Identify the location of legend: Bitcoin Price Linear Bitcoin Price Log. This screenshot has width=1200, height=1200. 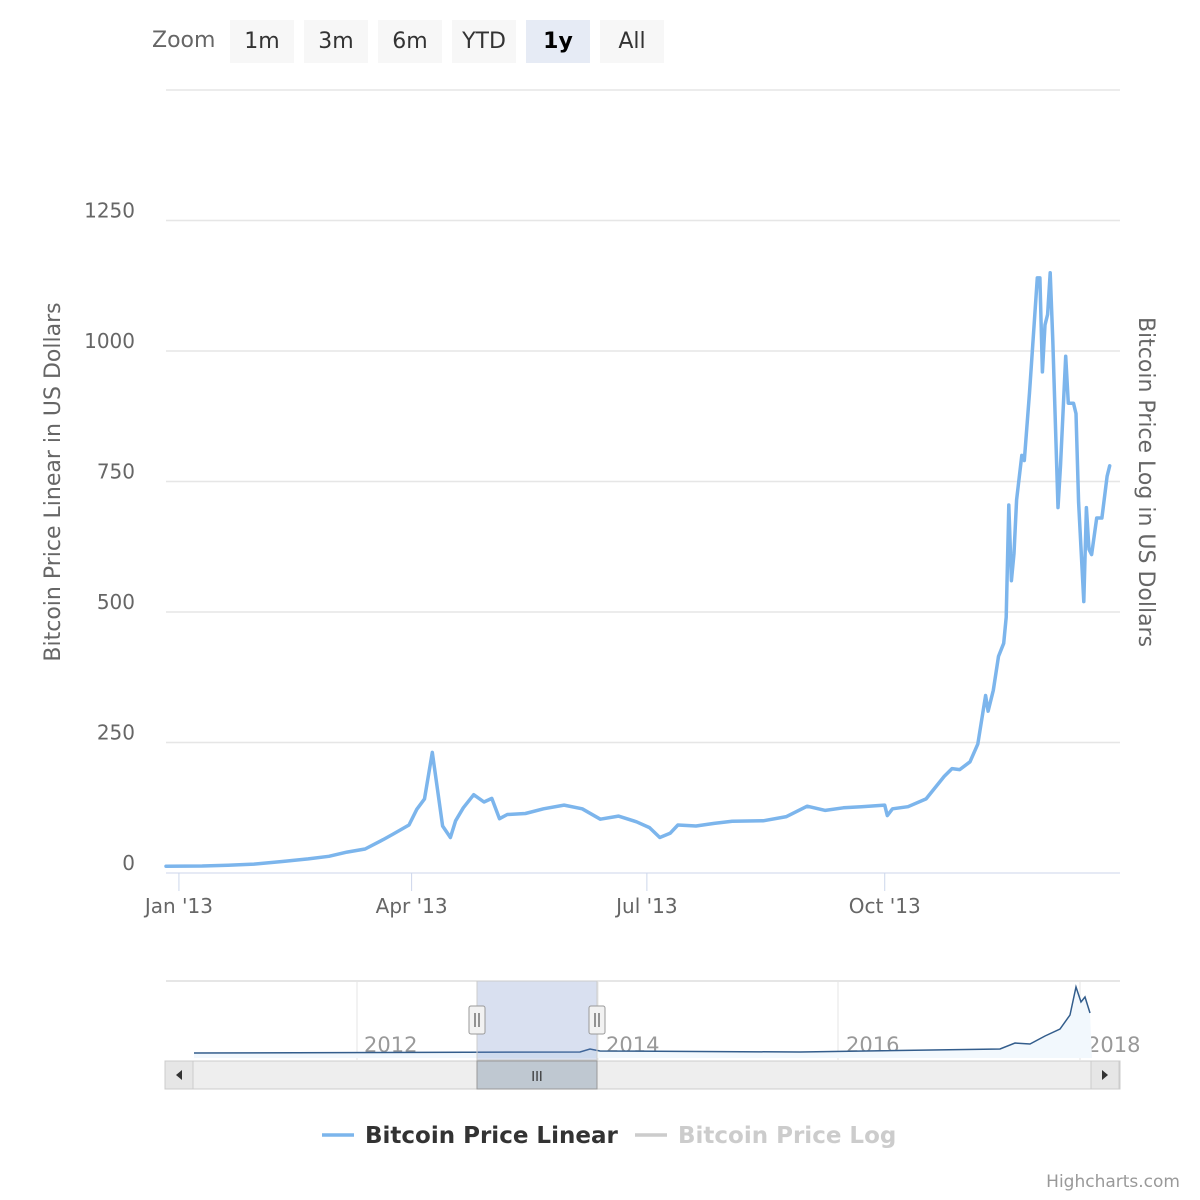
(609, 1136).